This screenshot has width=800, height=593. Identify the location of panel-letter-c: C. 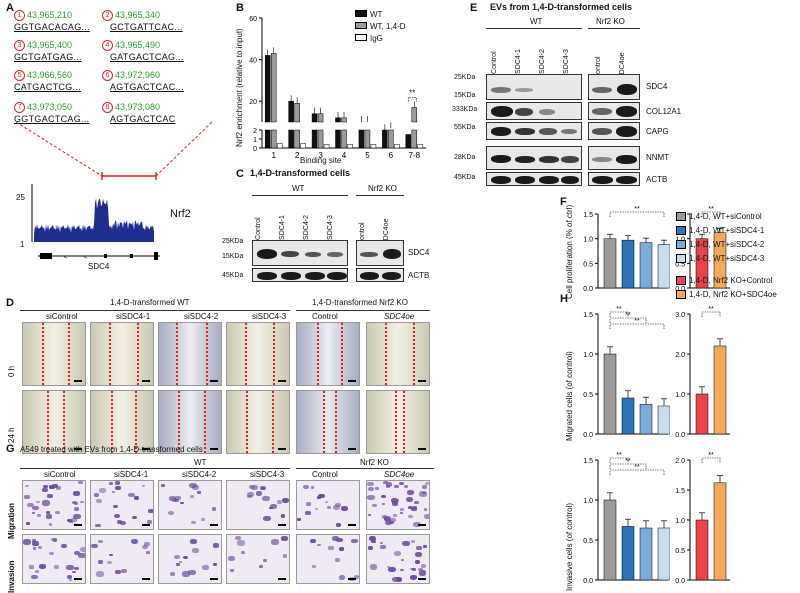
(240, 174).